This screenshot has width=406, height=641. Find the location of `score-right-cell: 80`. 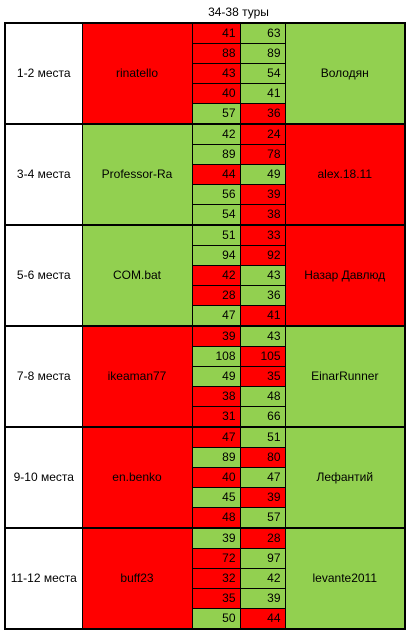

score-right-cell: 80 is located at coordinates (262, 457).